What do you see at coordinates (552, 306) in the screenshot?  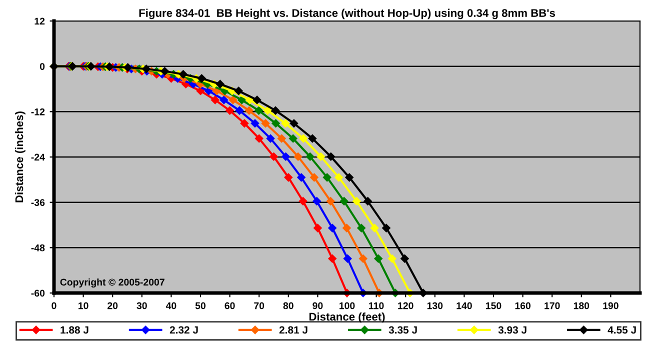 I see `x-tick-label: 170` at bounding box center [552, 306].